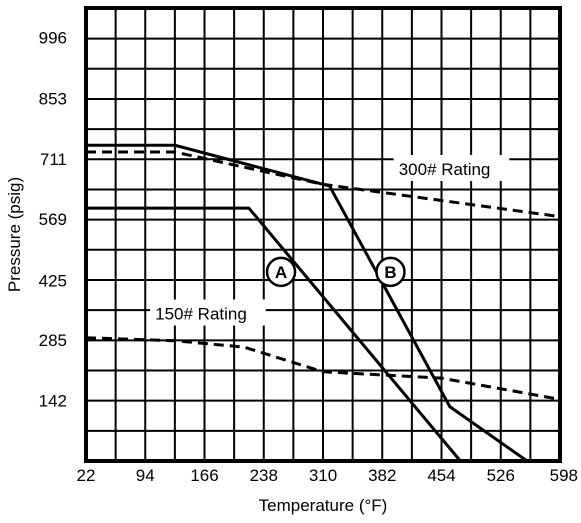  I want to click on x-tick-label: 310, so click(323, 475).